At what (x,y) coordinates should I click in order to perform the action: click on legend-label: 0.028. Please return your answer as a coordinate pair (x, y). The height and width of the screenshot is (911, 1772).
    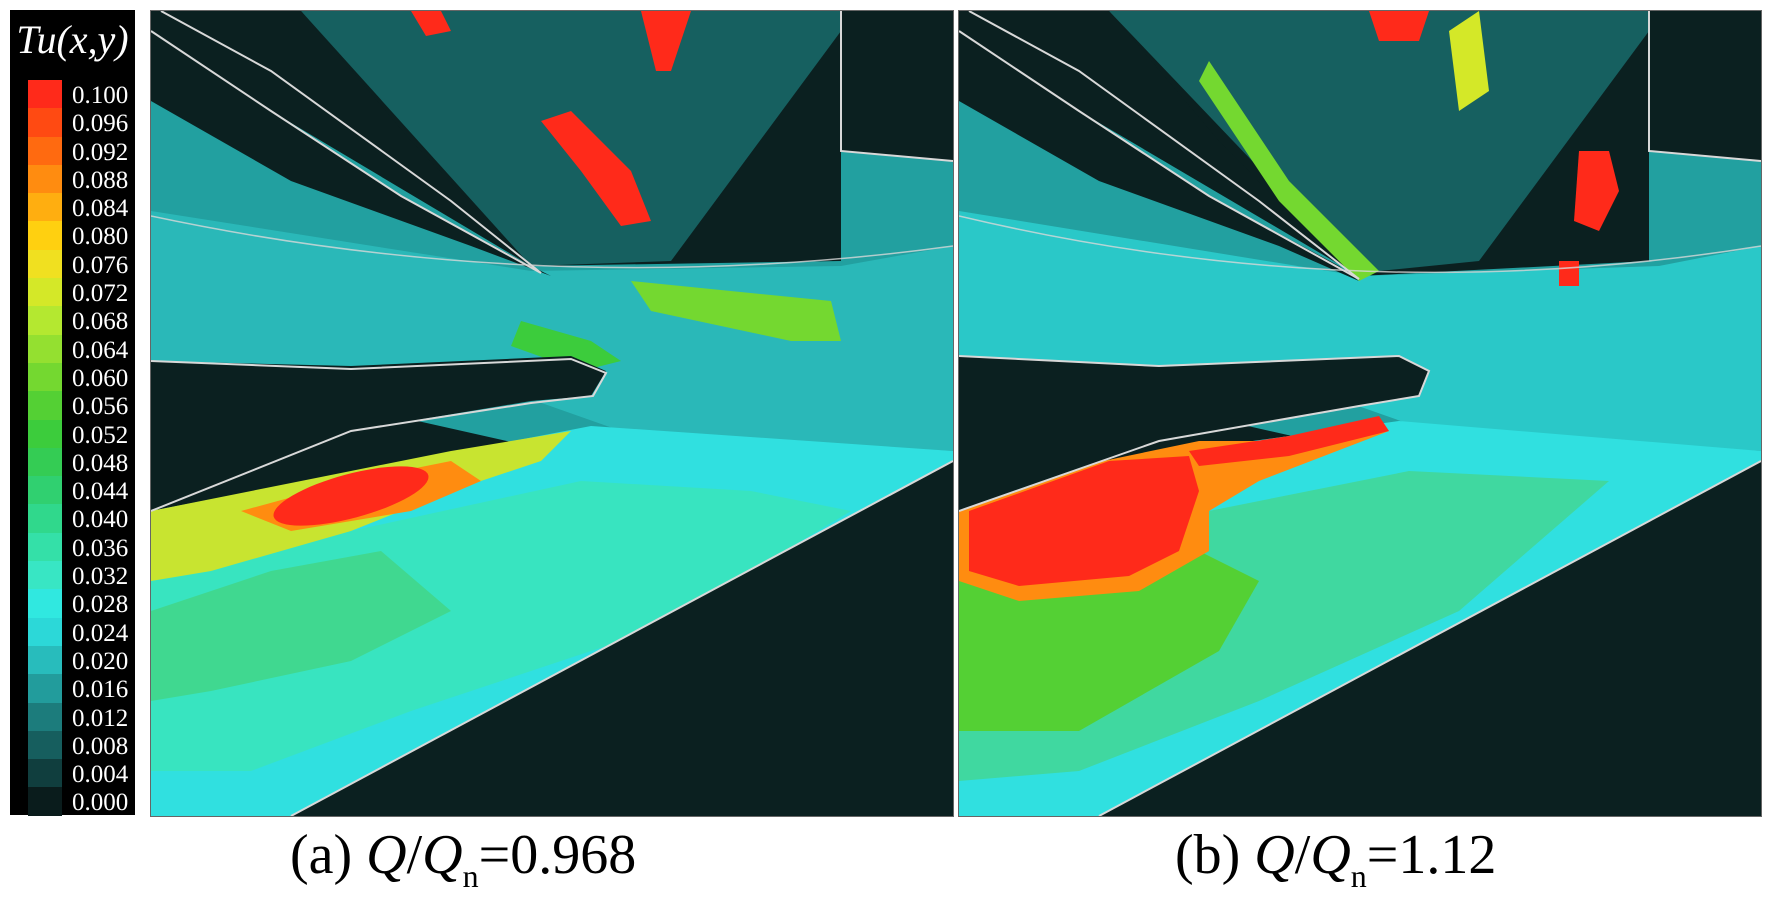
    Looking at the image, I should click on (100, 605).